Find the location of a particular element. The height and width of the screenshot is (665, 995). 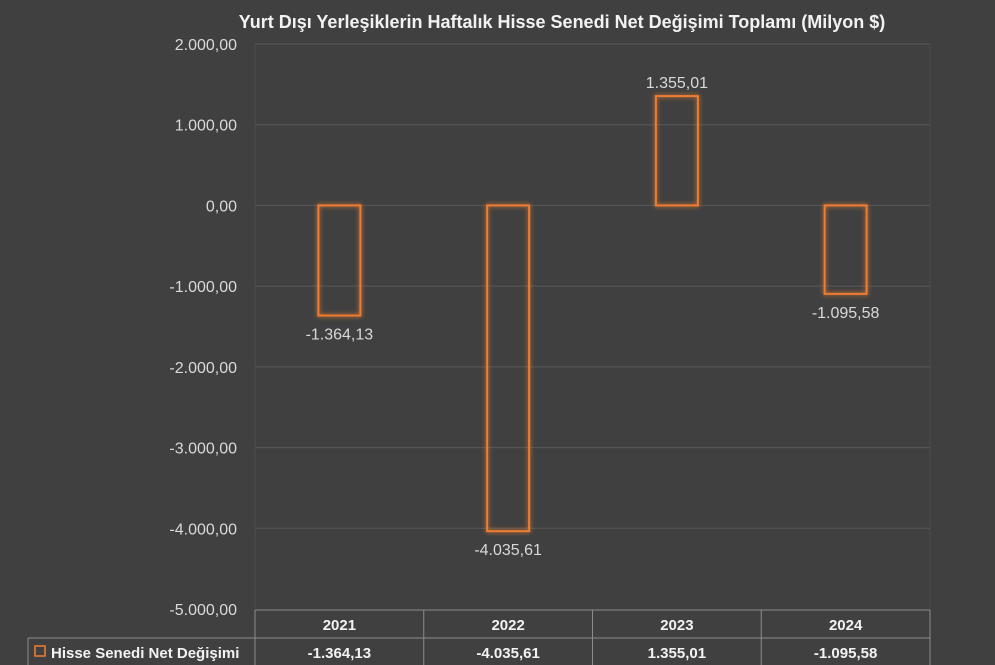

data-label: 1.355,01 is located at coordinates (677, 83).